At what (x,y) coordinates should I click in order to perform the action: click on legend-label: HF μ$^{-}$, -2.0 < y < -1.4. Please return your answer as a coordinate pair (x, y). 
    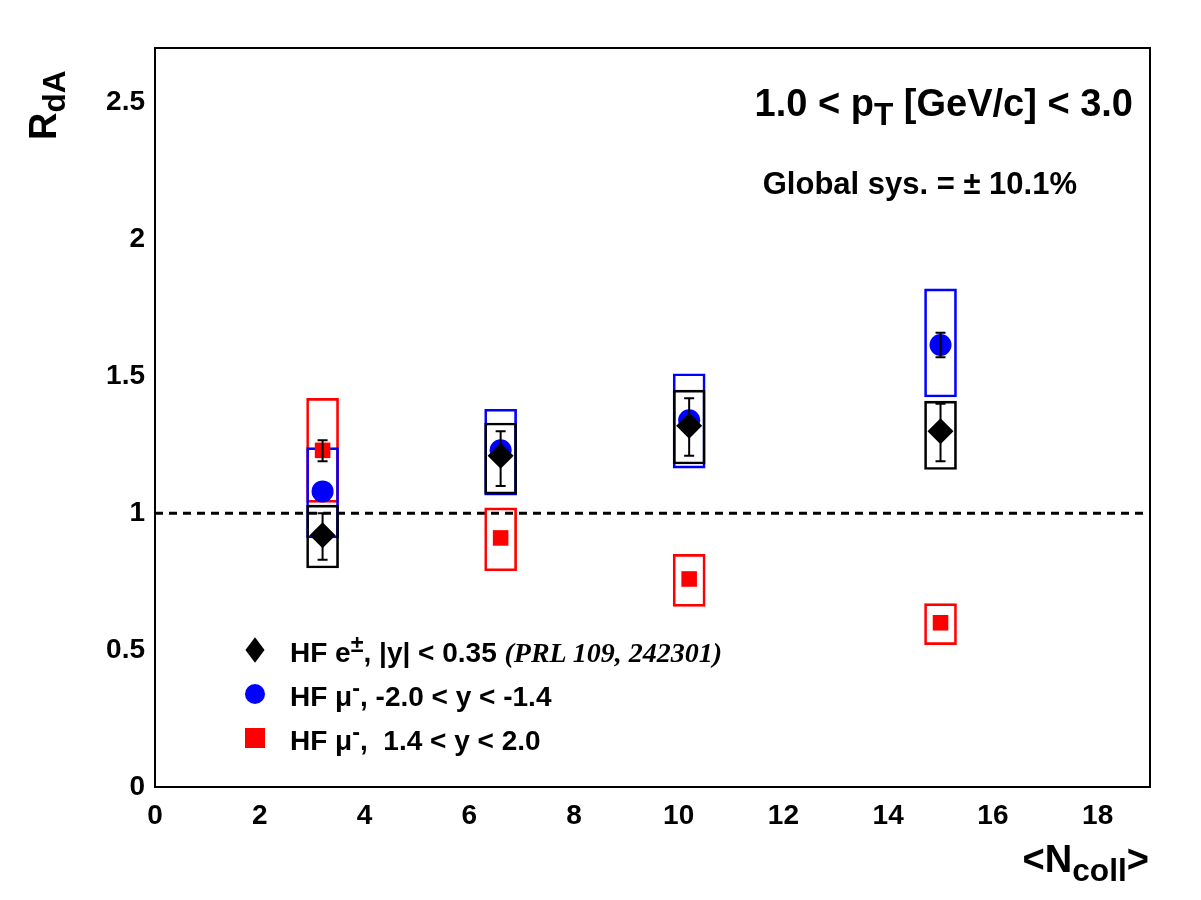
    Looking at the image, I should click on (421, 694).